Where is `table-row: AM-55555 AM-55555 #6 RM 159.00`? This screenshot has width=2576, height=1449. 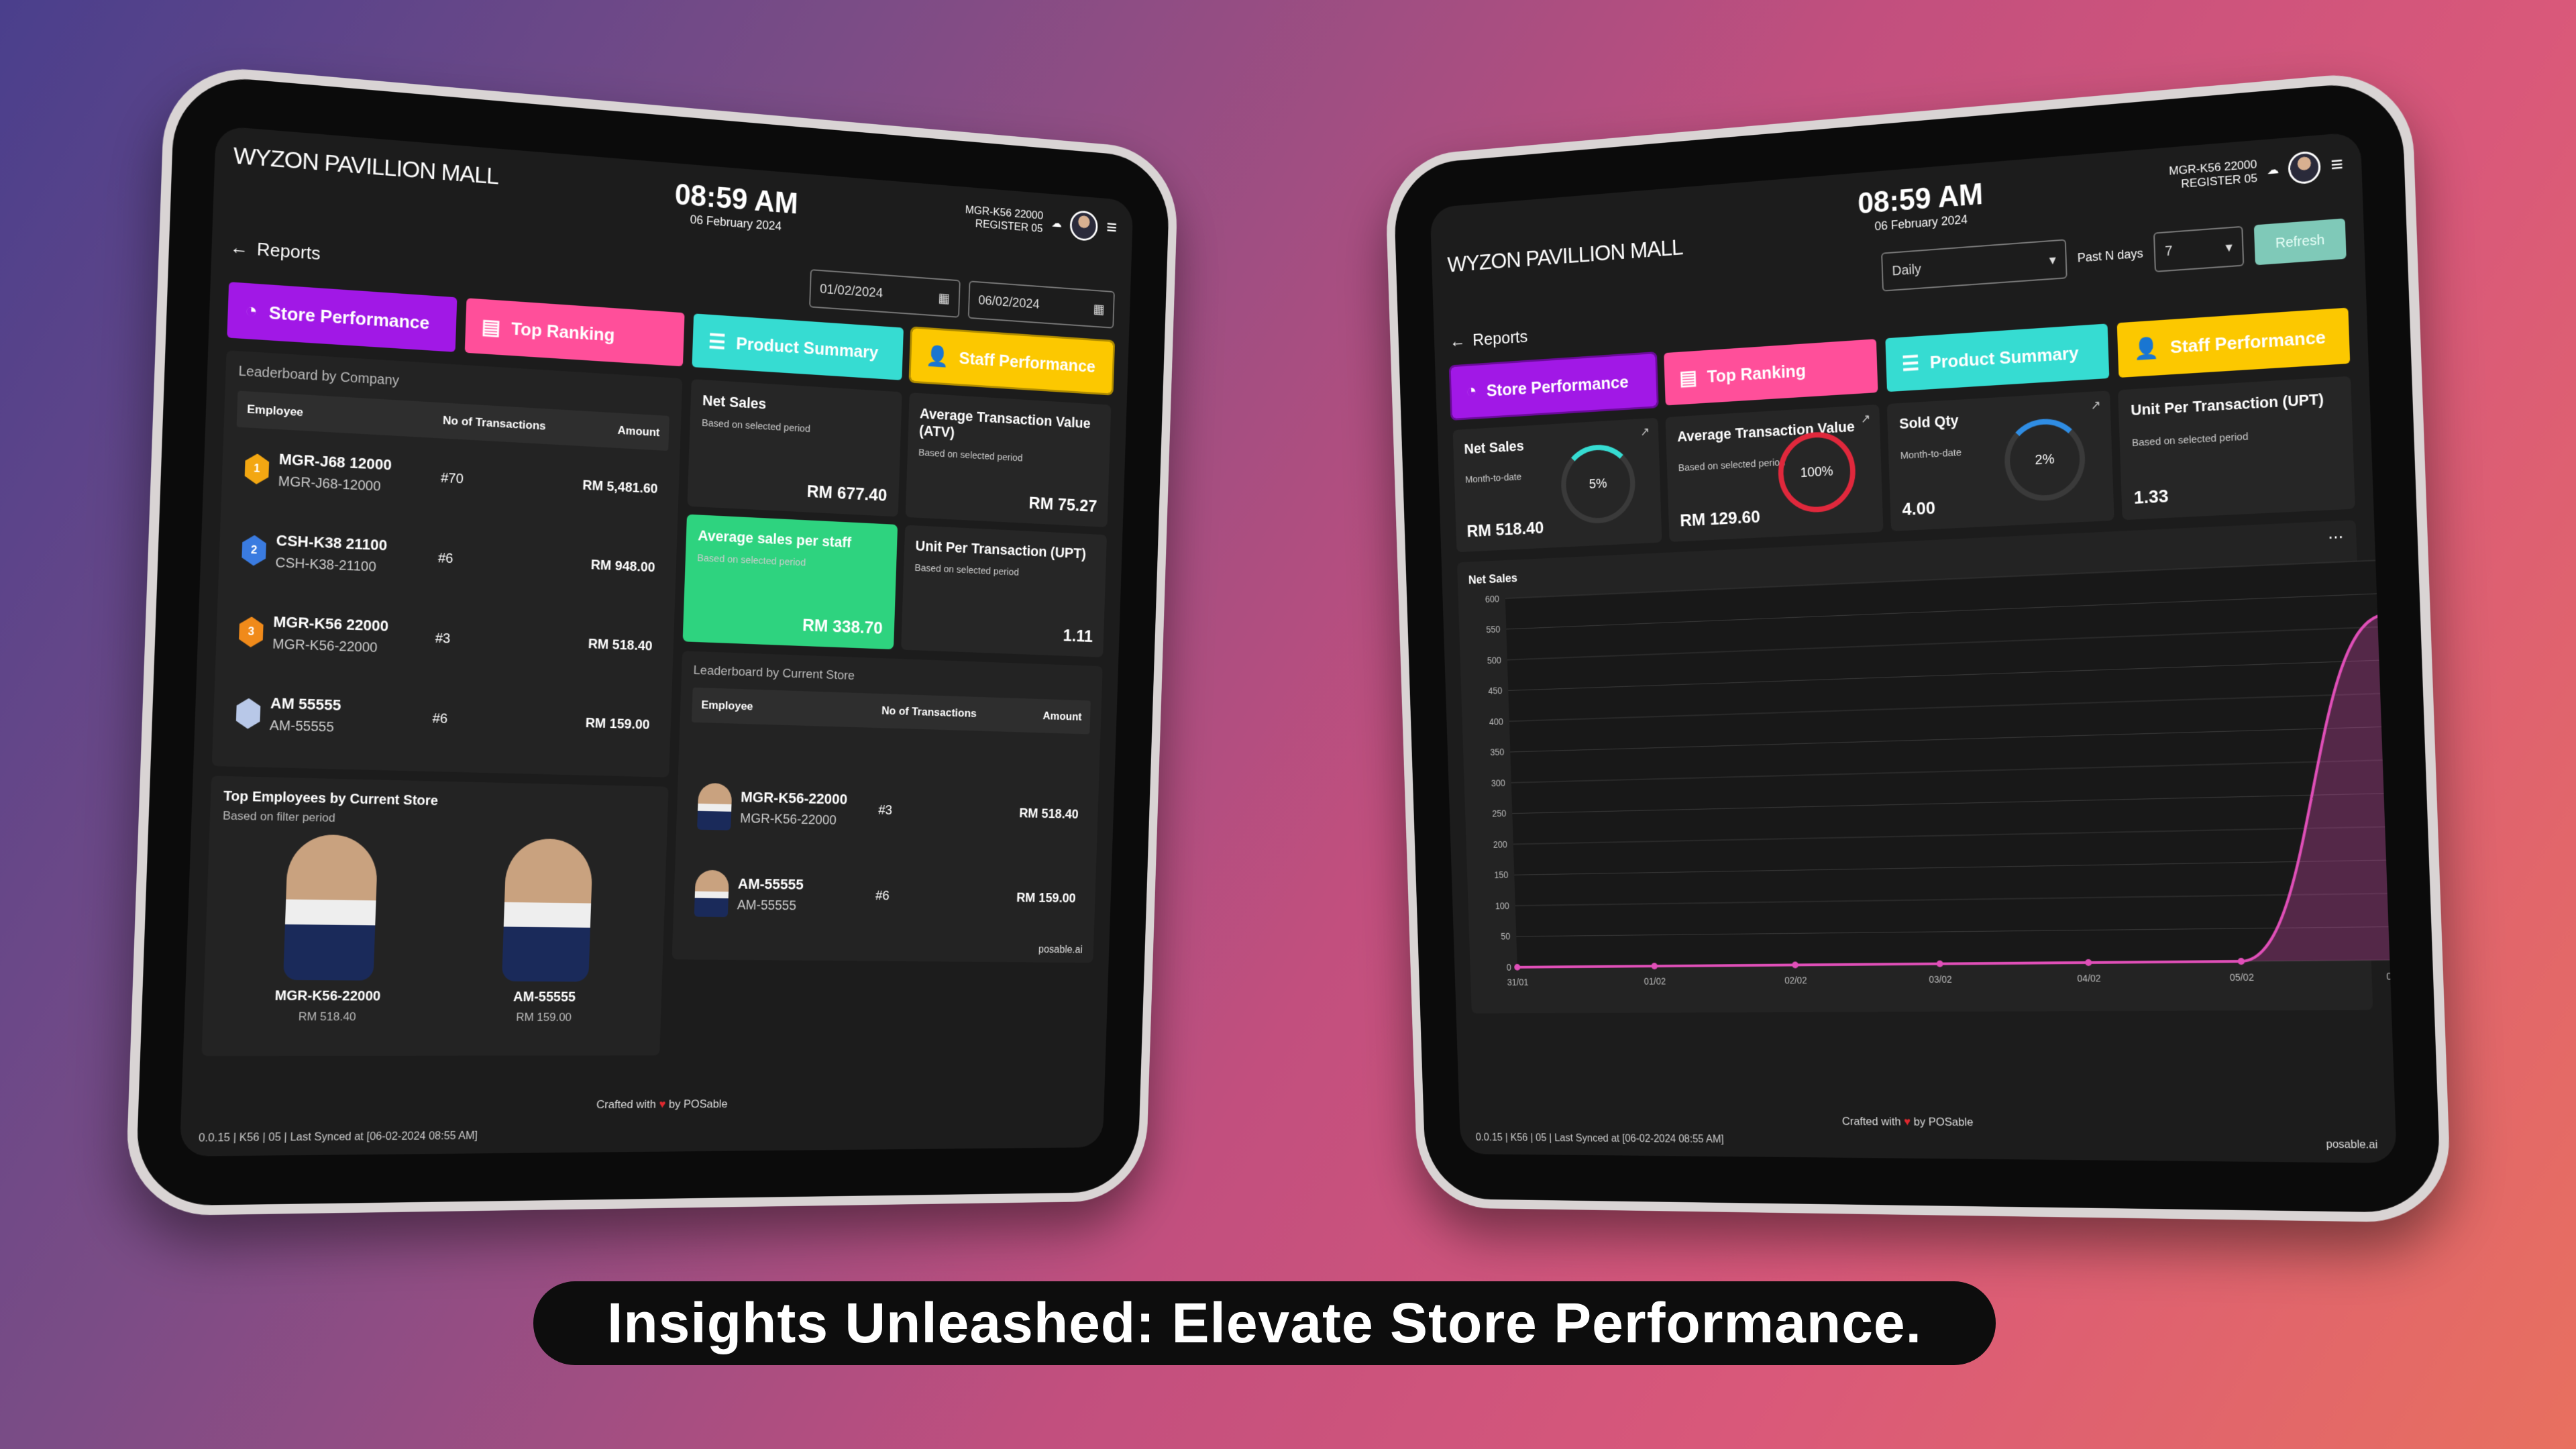 table-row: AM-55555 AM-55555 #6 RM 159.00 is located at coordinates (884, 895).